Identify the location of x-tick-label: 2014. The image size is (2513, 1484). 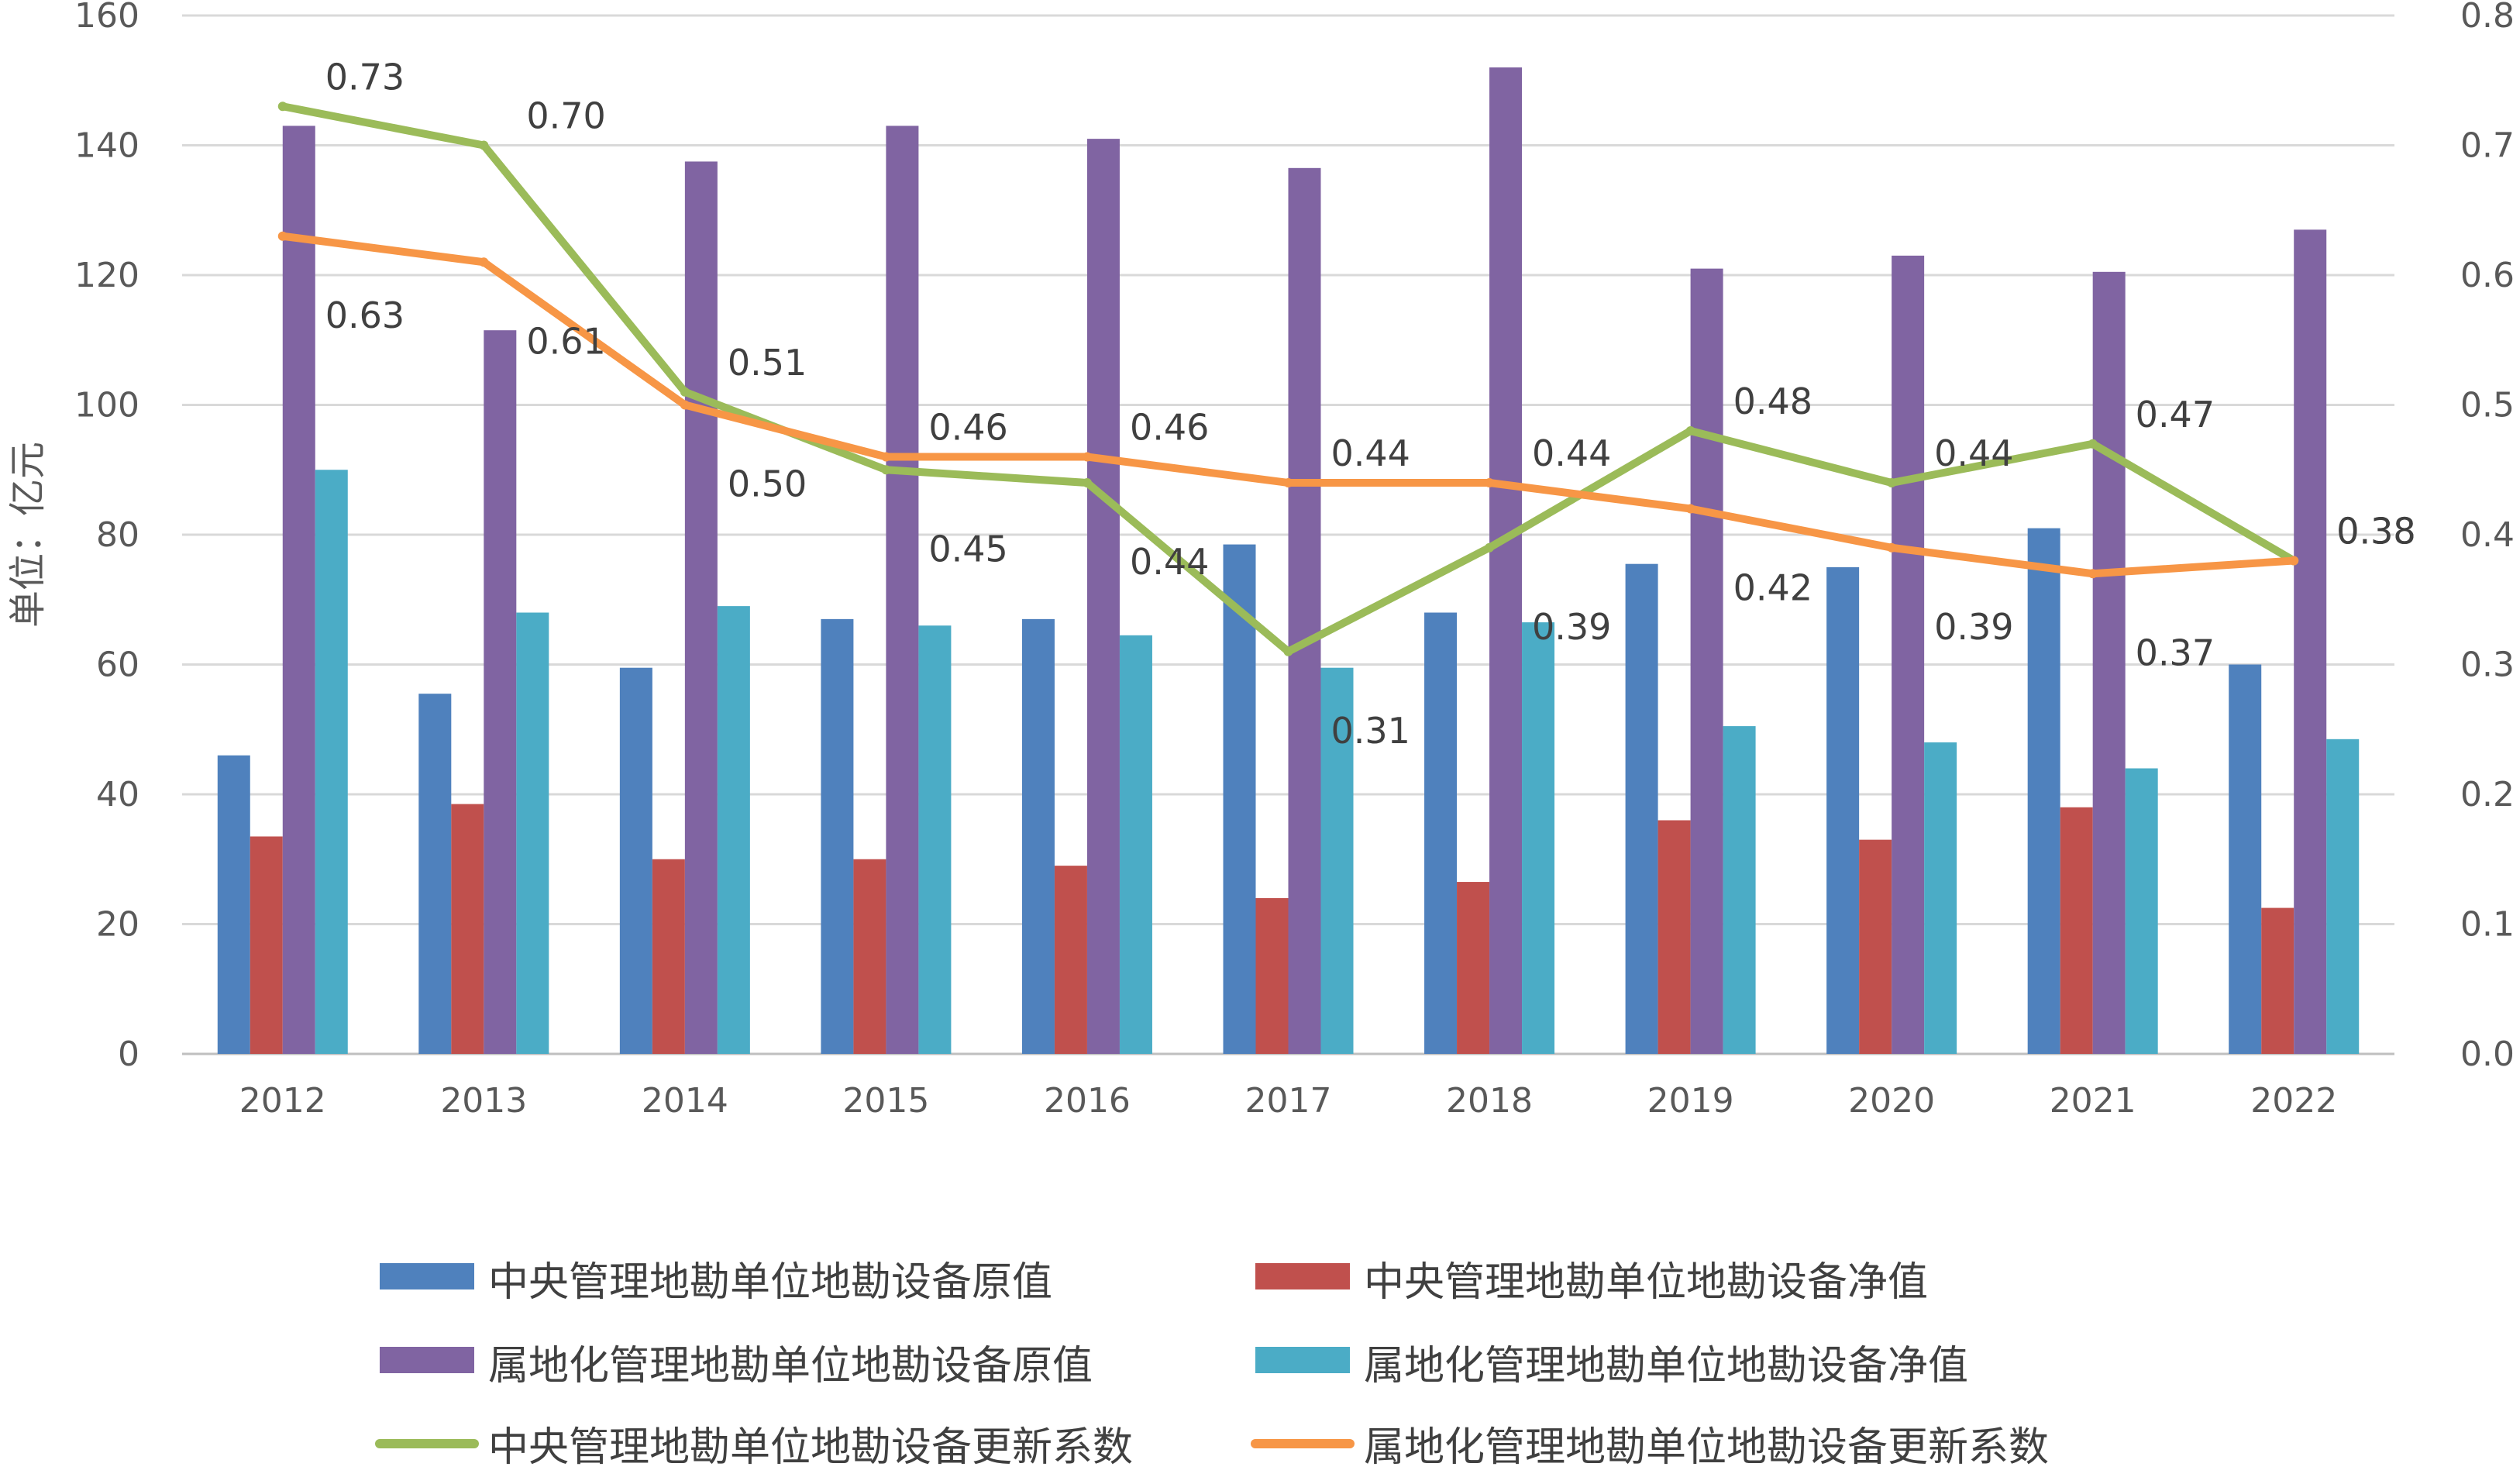
(685, 1101).